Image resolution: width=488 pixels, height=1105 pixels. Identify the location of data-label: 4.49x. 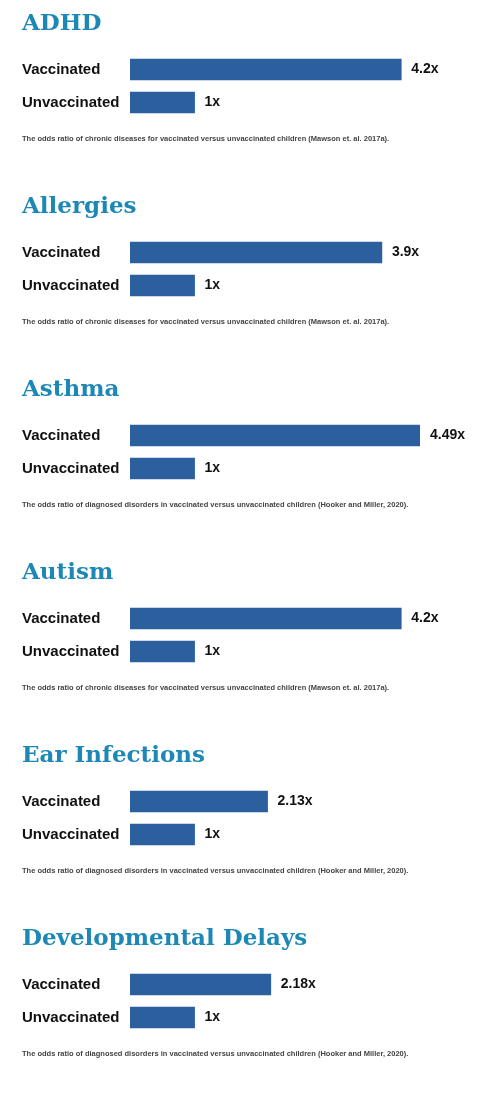
(448, 434).